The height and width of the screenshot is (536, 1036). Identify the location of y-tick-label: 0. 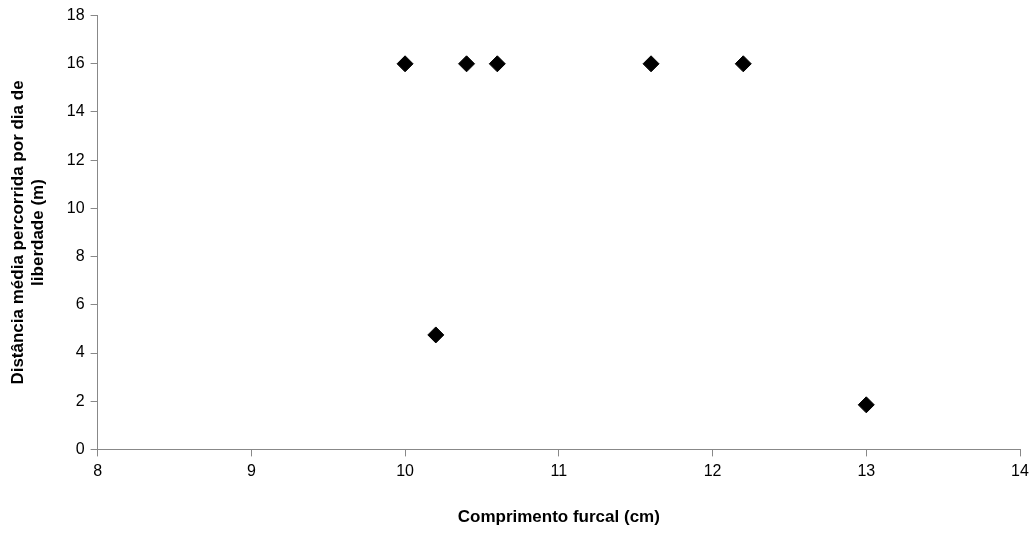
(80, 448).